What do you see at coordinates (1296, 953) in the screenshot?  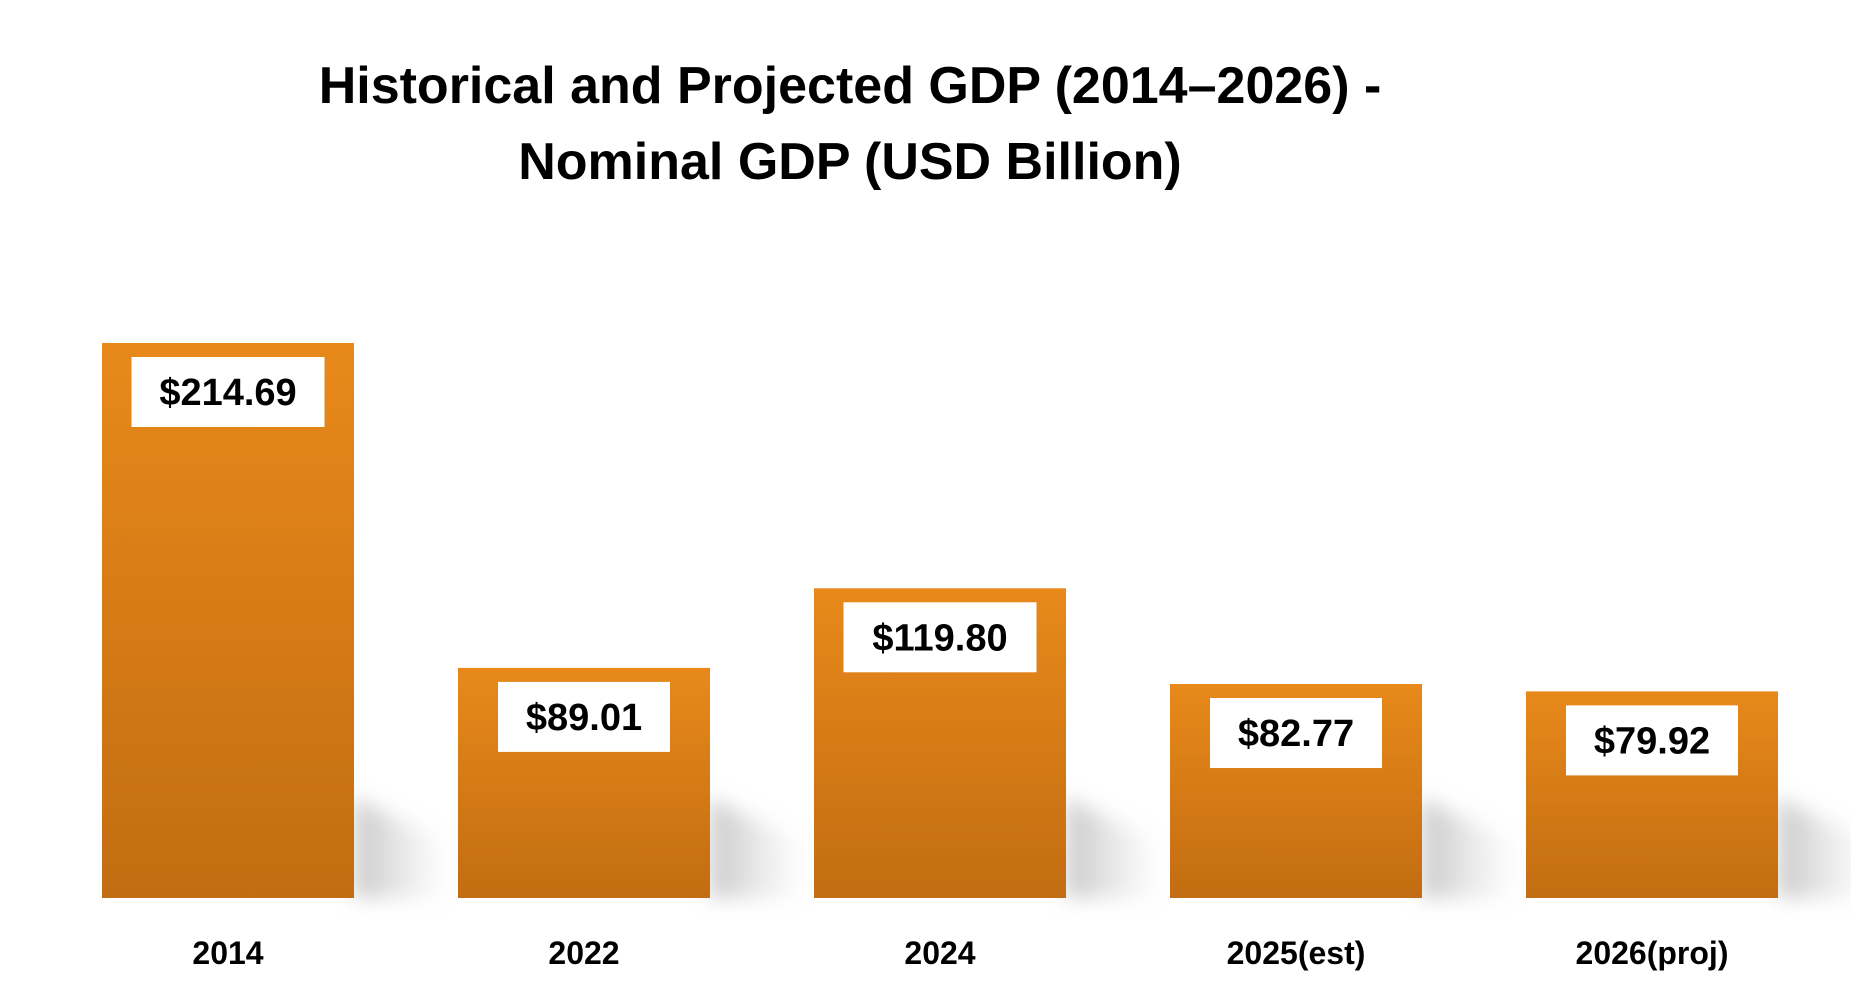 I see `x-tick-label: 2025(est)` at bounding box center [1296, 953].